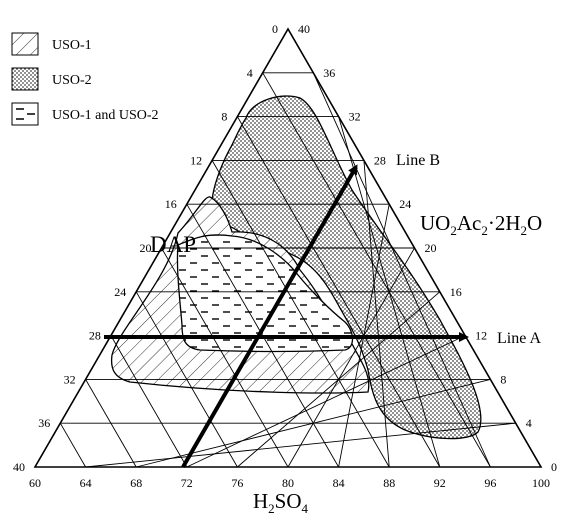 This screenshot has width=570, height=515. I want to click on legend-item-uso1: USO-1, so click(51, 44).